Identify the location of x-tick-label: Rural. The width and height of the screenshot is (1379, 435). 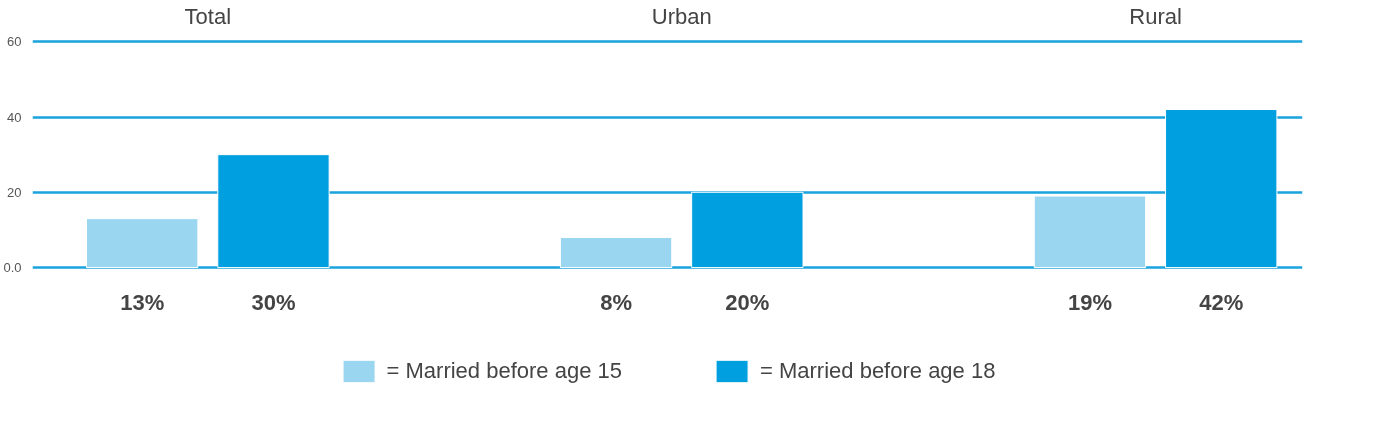
(1155, 16).